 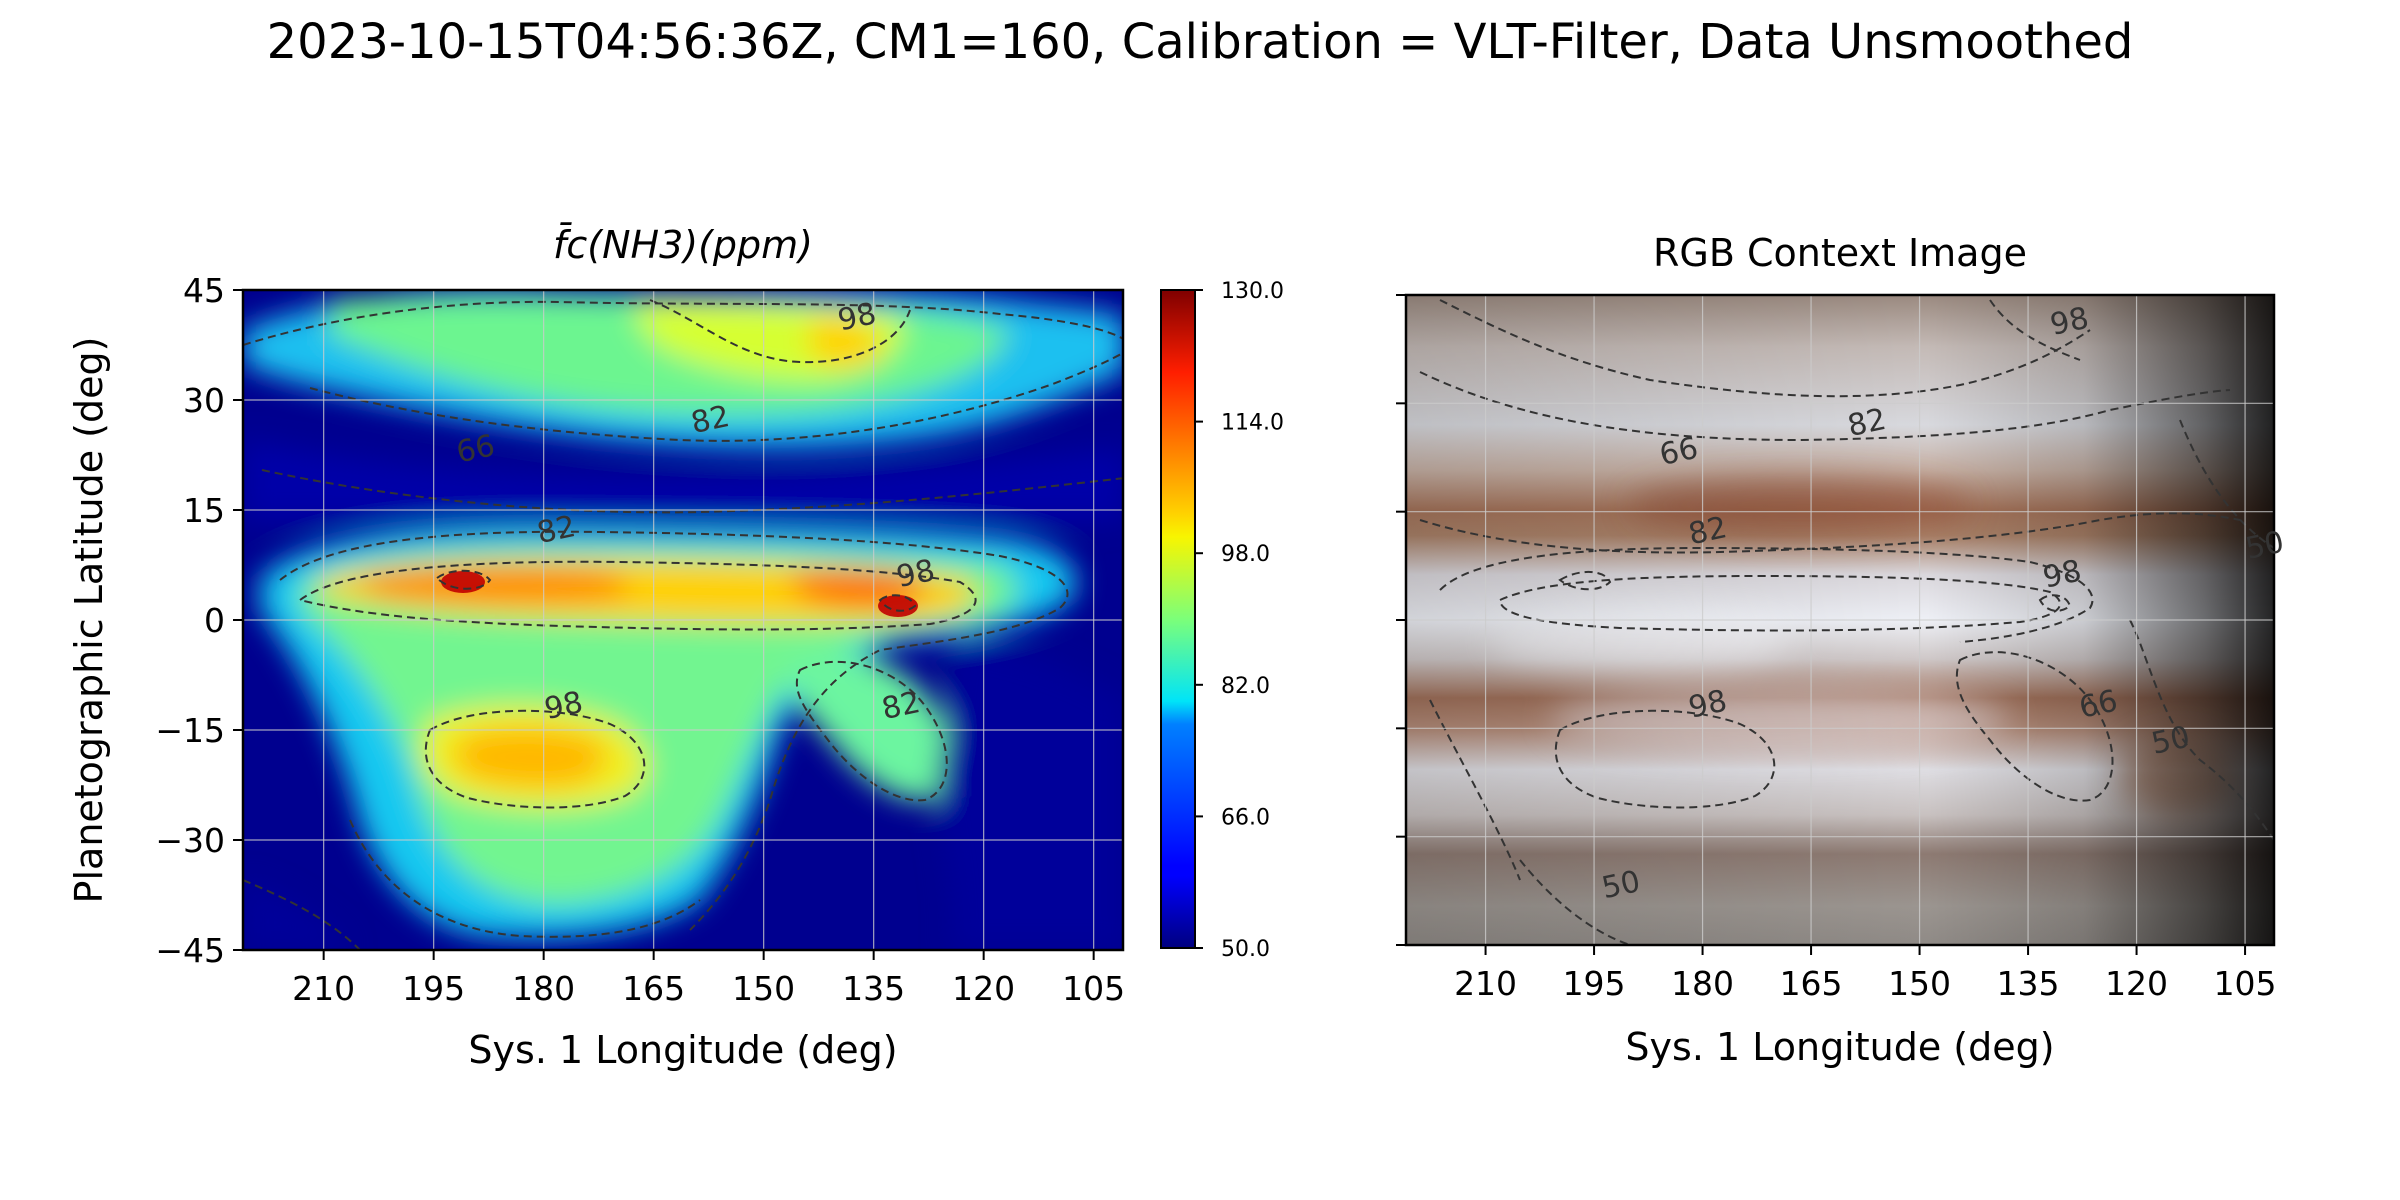 I want to click on nh3-panel-title: f̄c(NH3)(ppm), so click(x=683, y=245).